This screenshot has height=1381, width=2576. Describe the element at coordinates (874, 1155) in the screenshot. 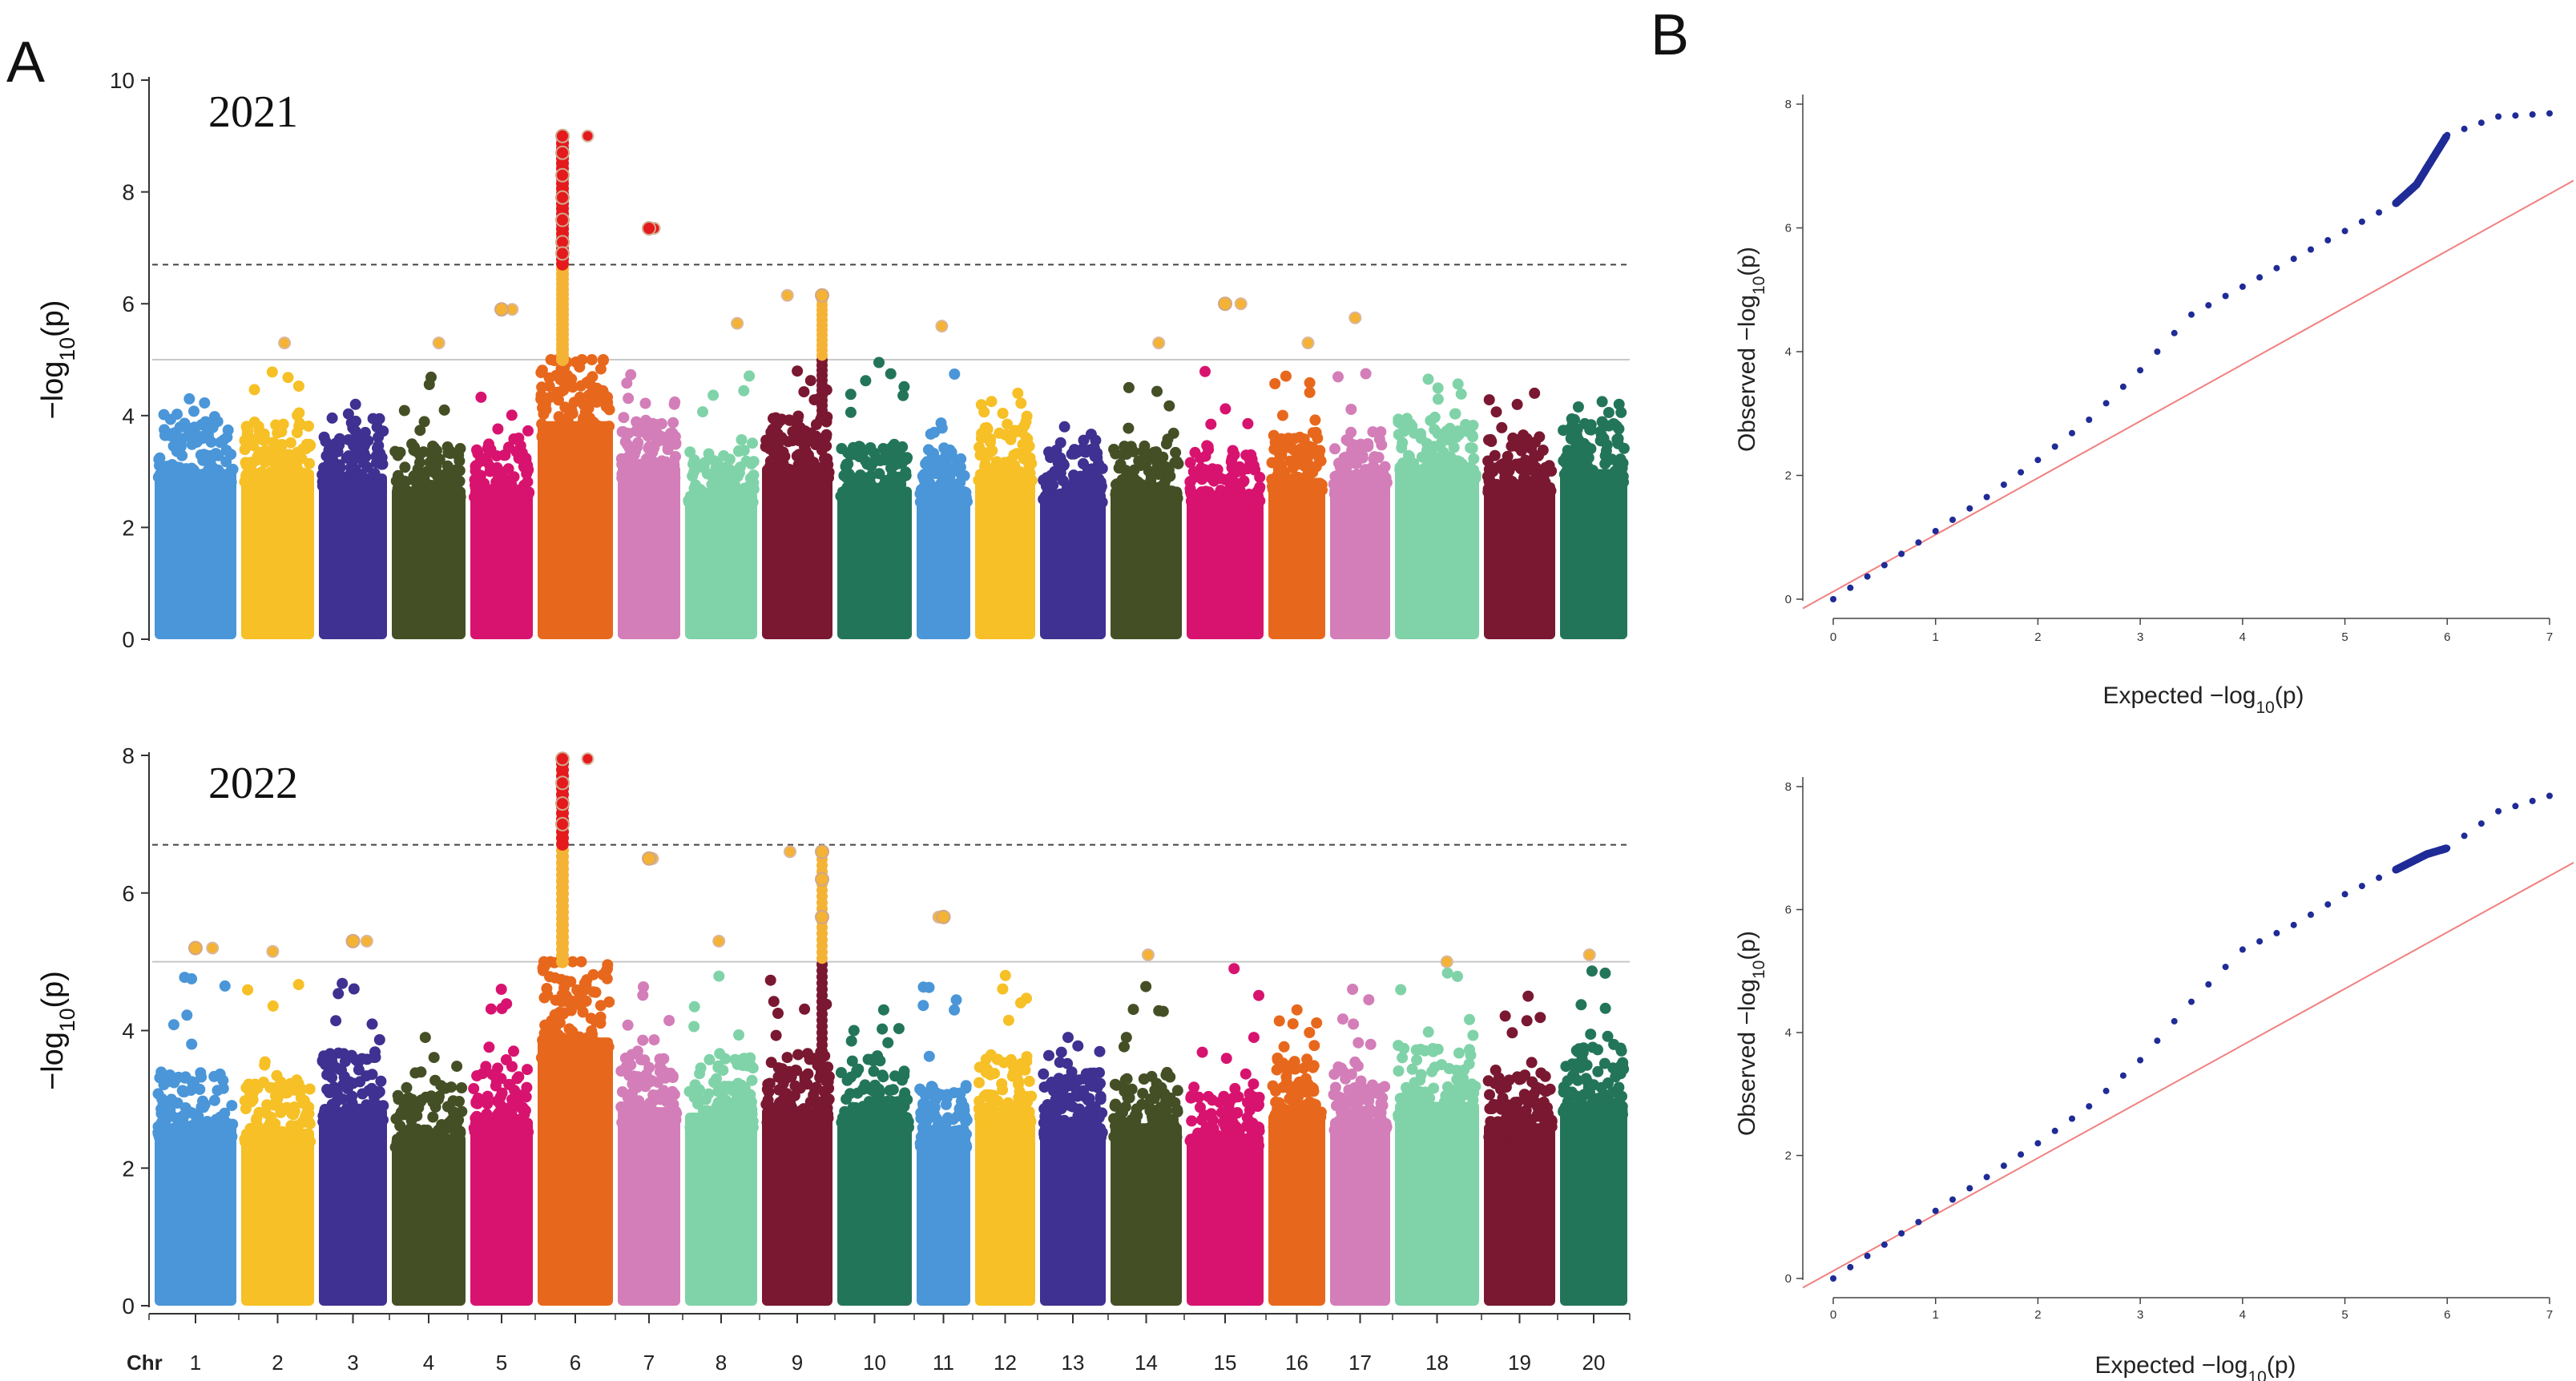

I see `chromosome-10-points` at that location.